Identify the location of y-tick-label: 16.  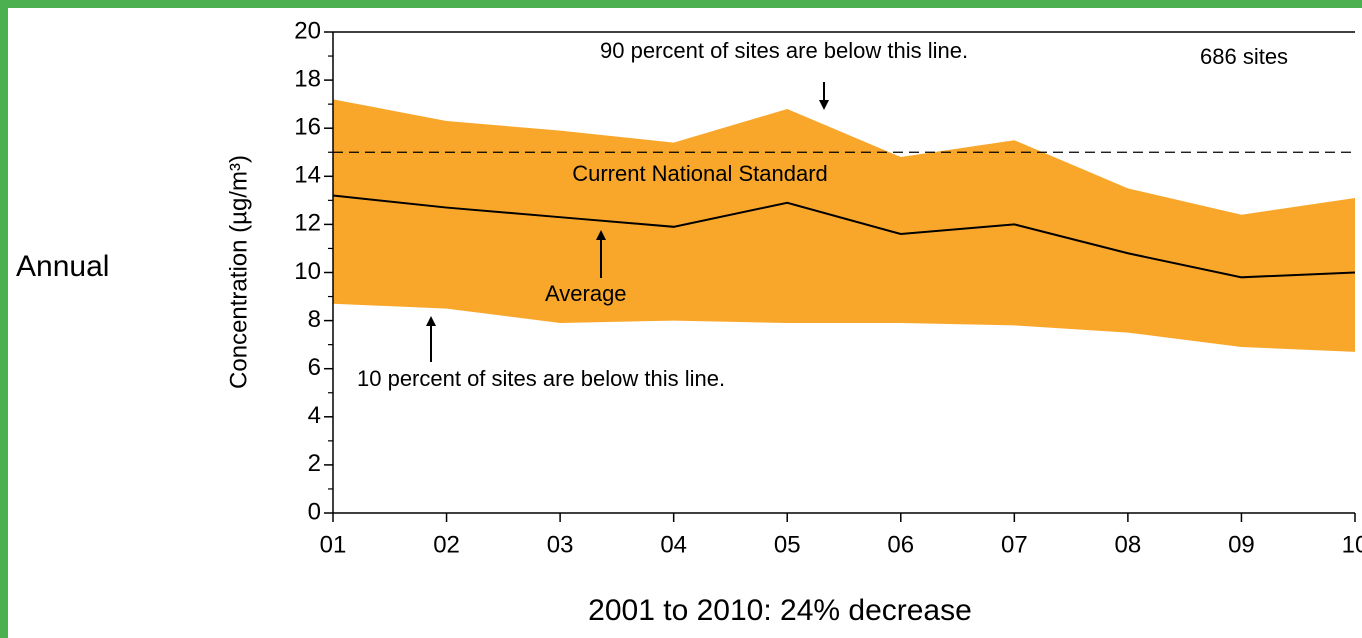
(307, 127).